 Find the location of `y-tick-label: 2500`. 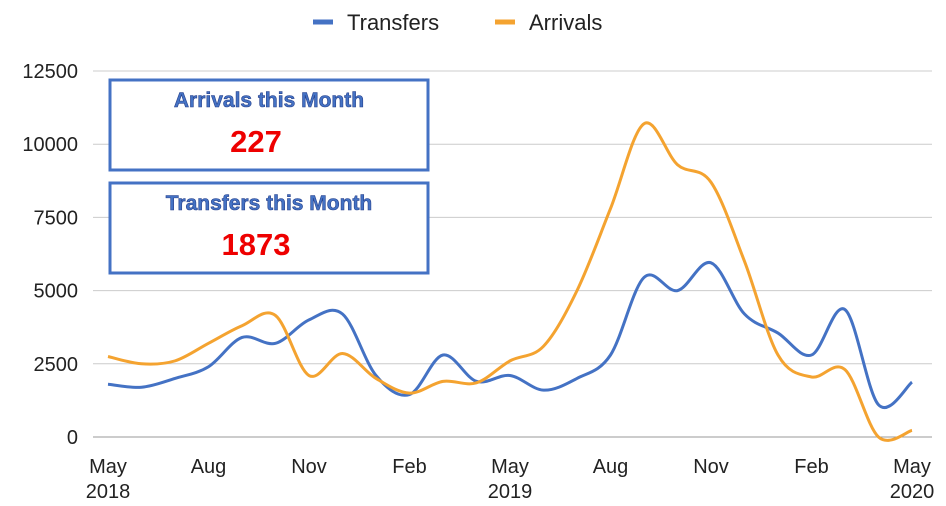

y-tick-label: 2500 is located at coordinates (56, 365).